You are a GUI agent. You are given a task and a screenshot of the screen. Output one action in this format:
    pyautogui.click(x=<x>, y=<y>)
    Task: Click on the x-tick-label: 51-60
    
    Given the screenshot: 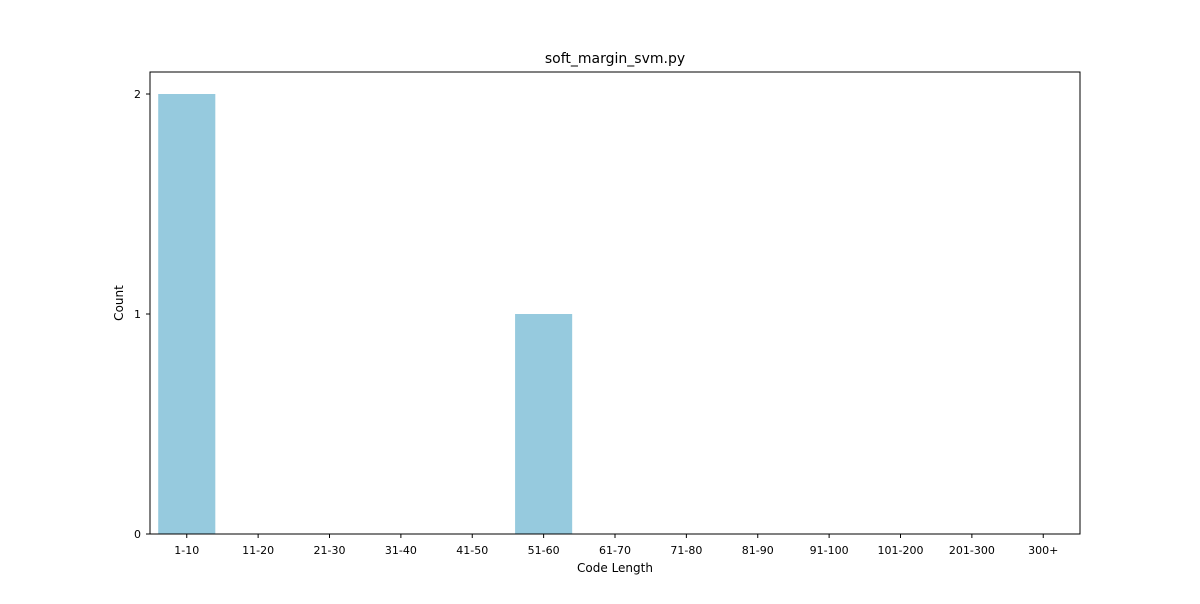 What is the action you would take?
    pyautogui.click(x=544, y=550)
    